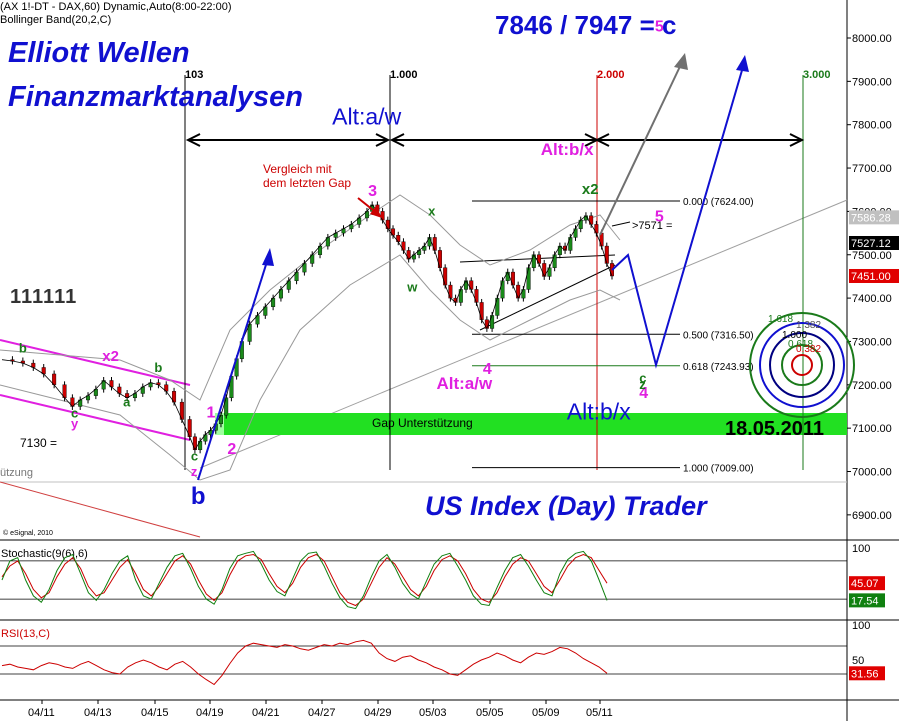  Describe the element at coordinates (566, 506) in the screenshot. I see `tagline: US Index (Day) Trader` at that location.